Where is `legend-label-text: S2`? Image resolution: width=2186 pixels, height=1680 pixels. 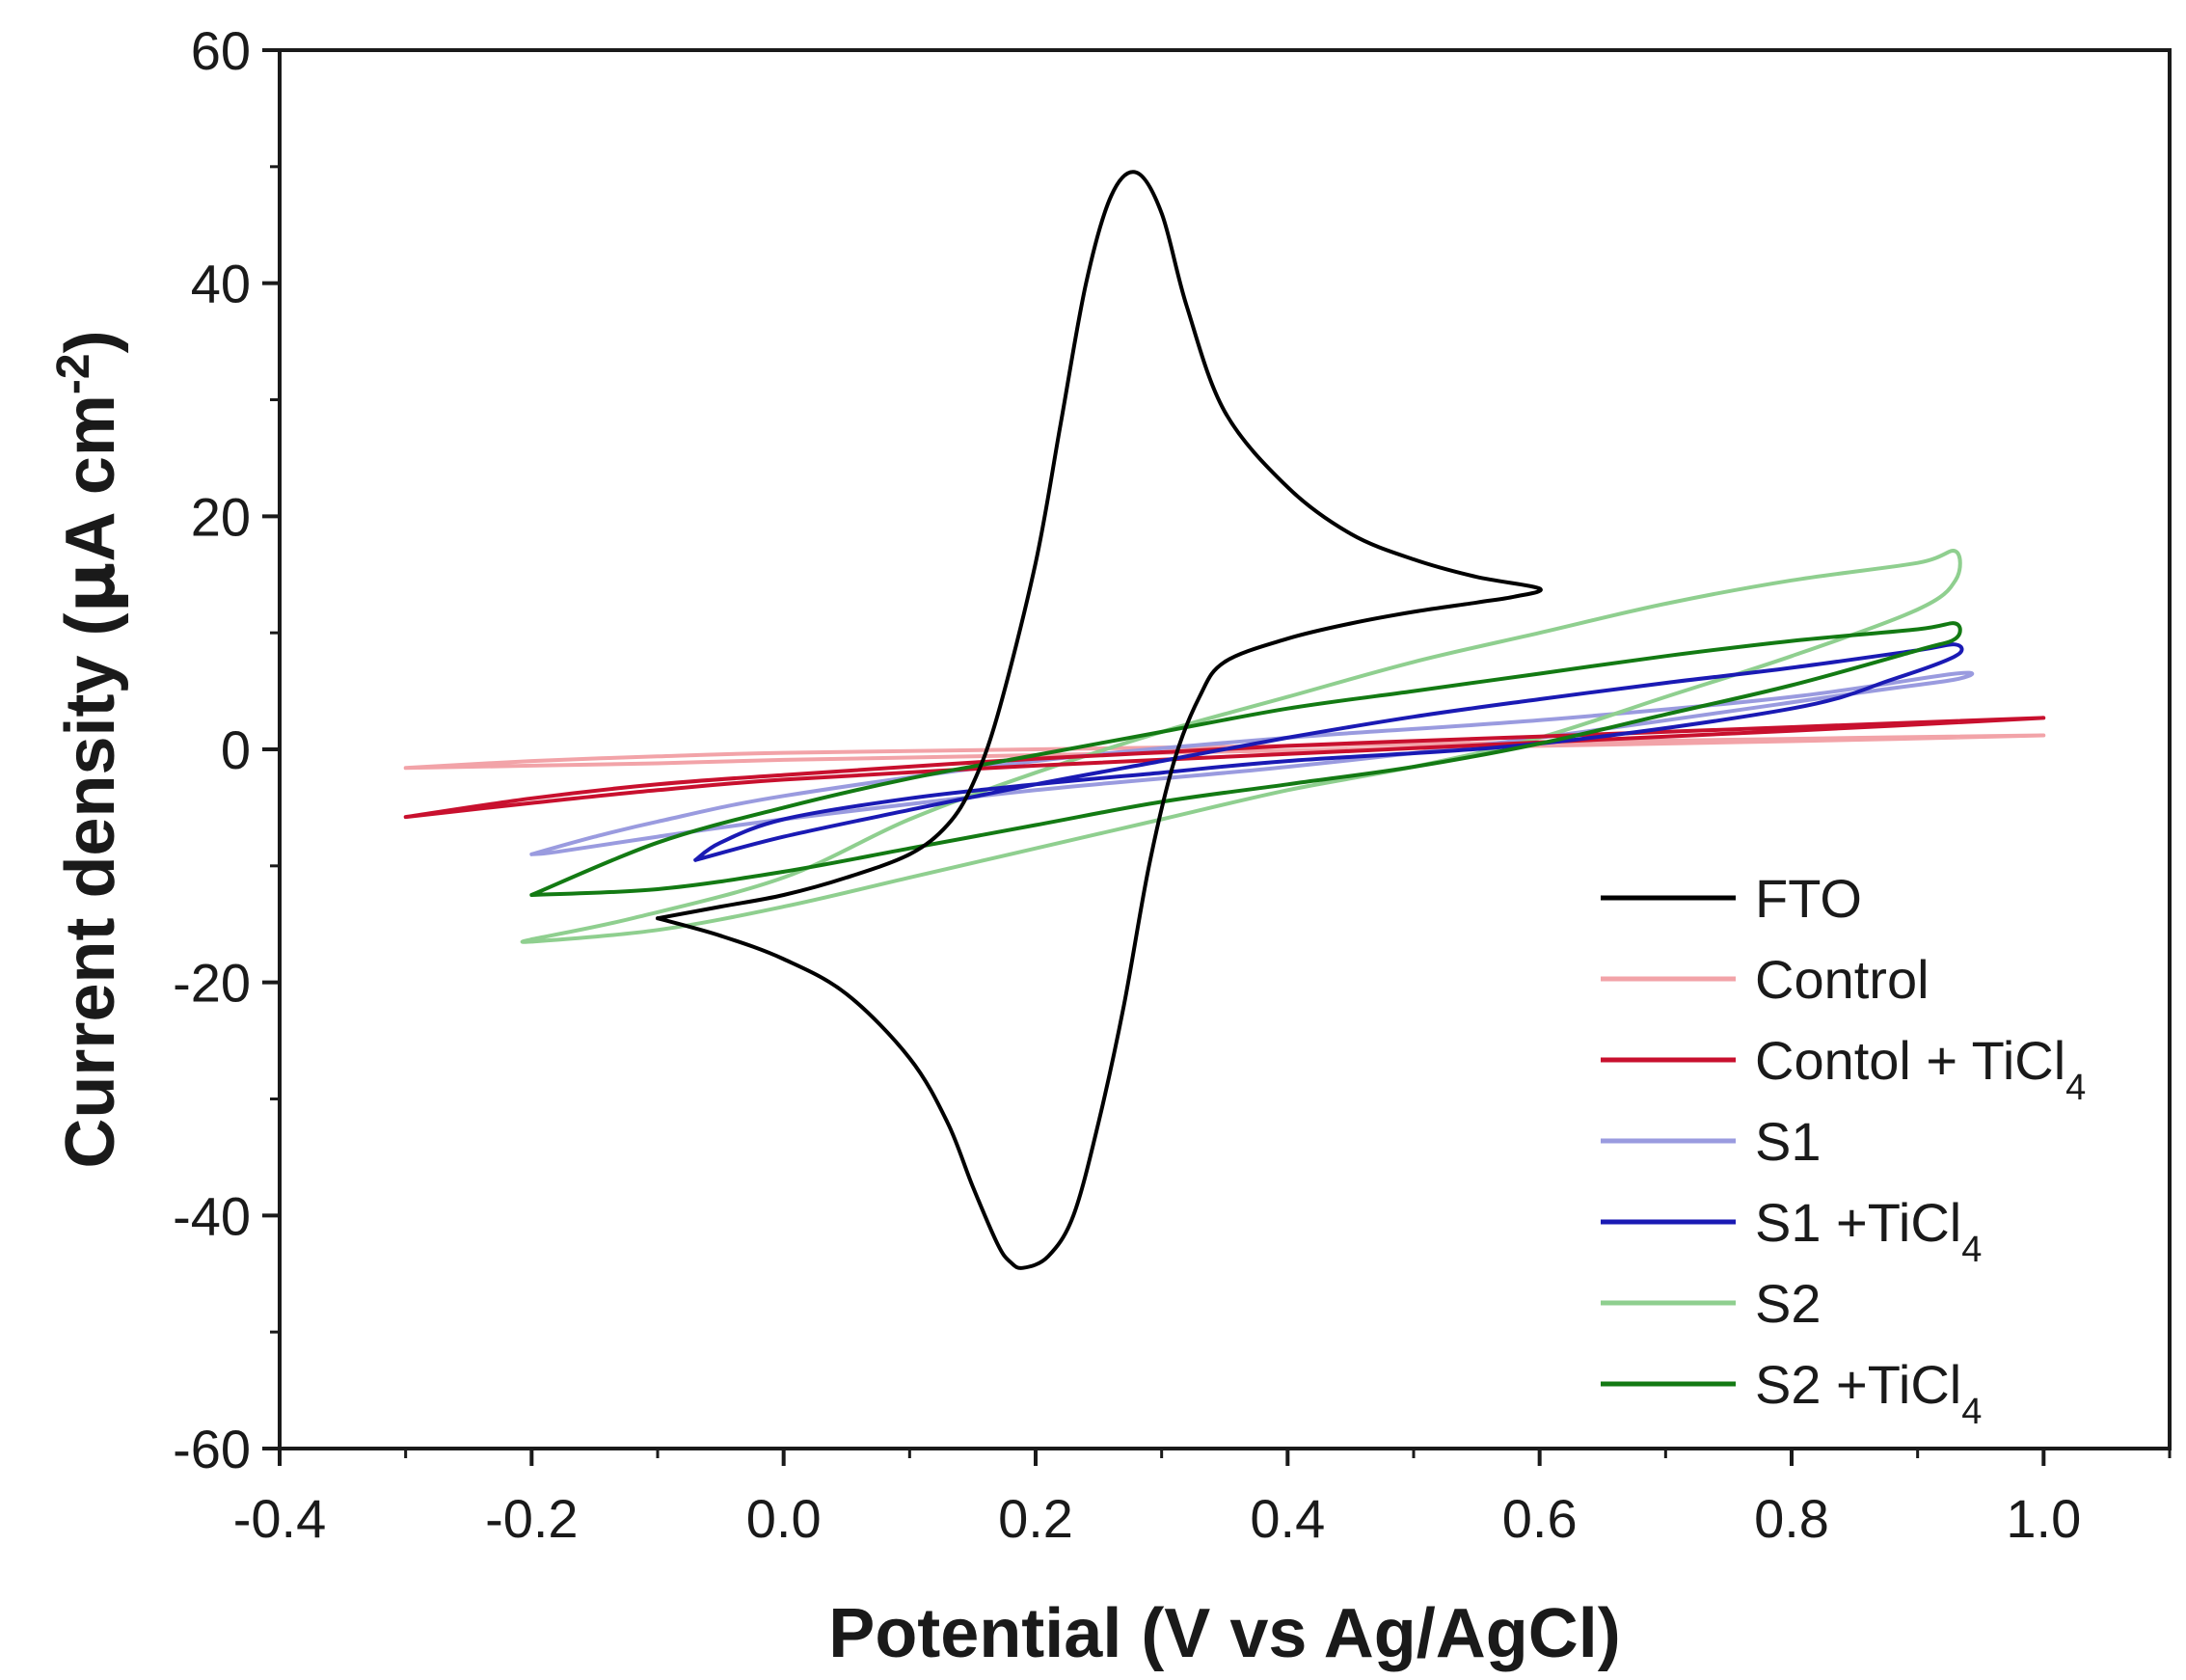
legend-label-text: S2 is located at coordinates (1789, 1303).